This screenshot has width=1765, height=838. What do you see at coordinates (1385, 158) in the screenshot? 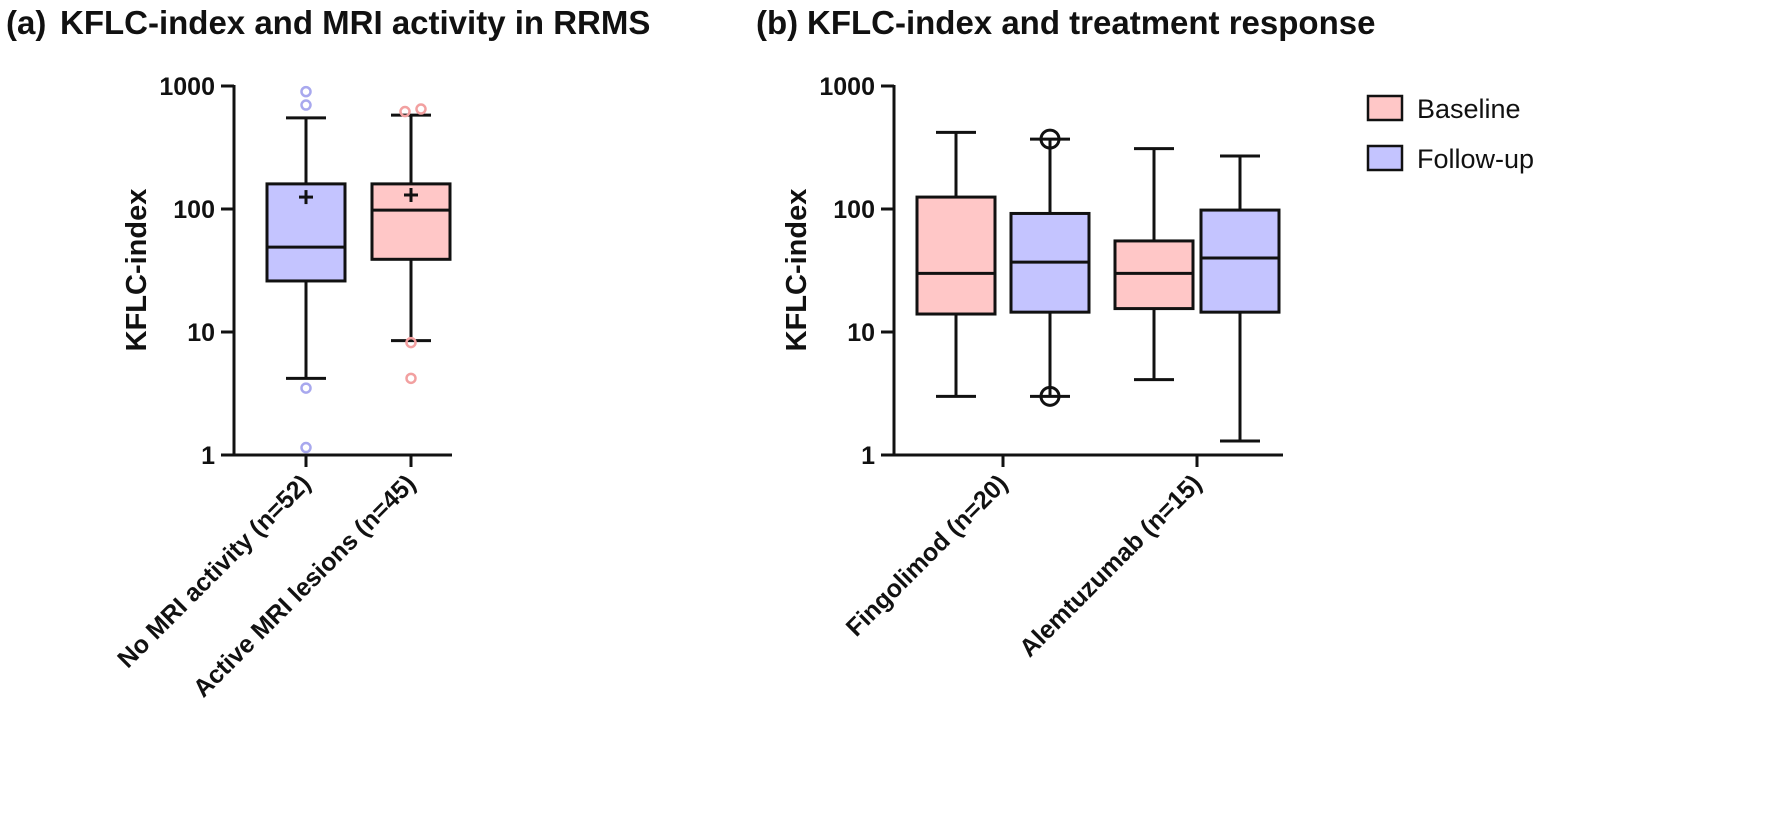
I see `legend-swatch-follow-up` at bounding box center [1385, 158].